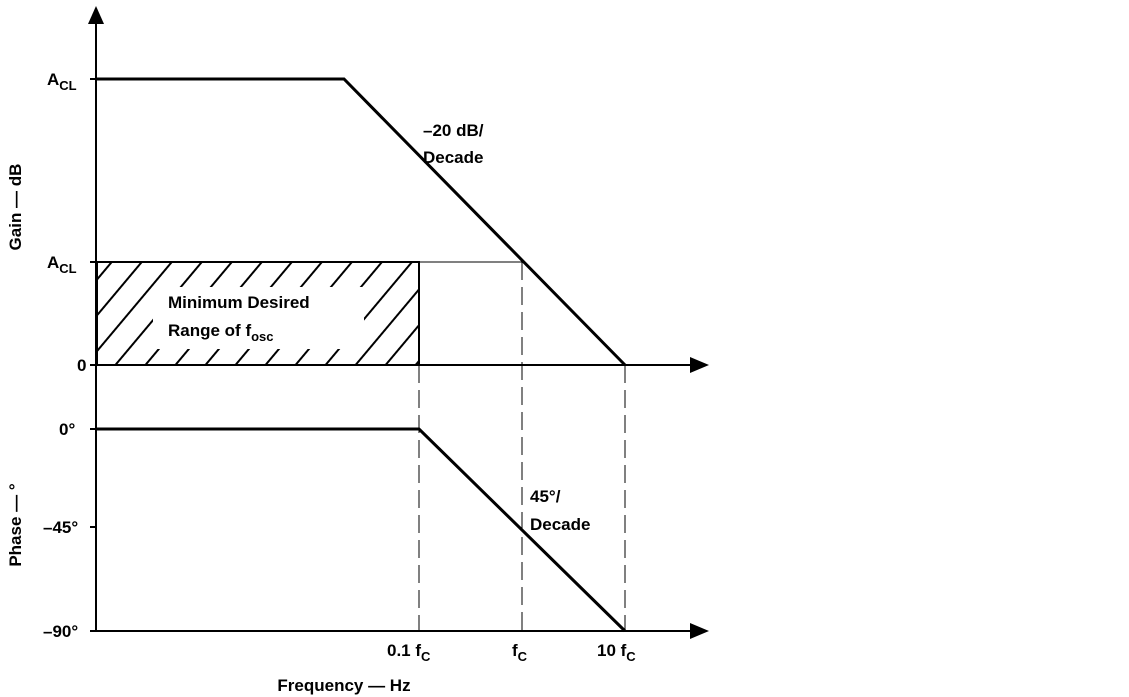 The height and width of the screenshot is (697, 1129). Describe the element at coordinates (453, 130) in the screenshot. I see `gain-slope-label-line1: –20 dB/` at that location.